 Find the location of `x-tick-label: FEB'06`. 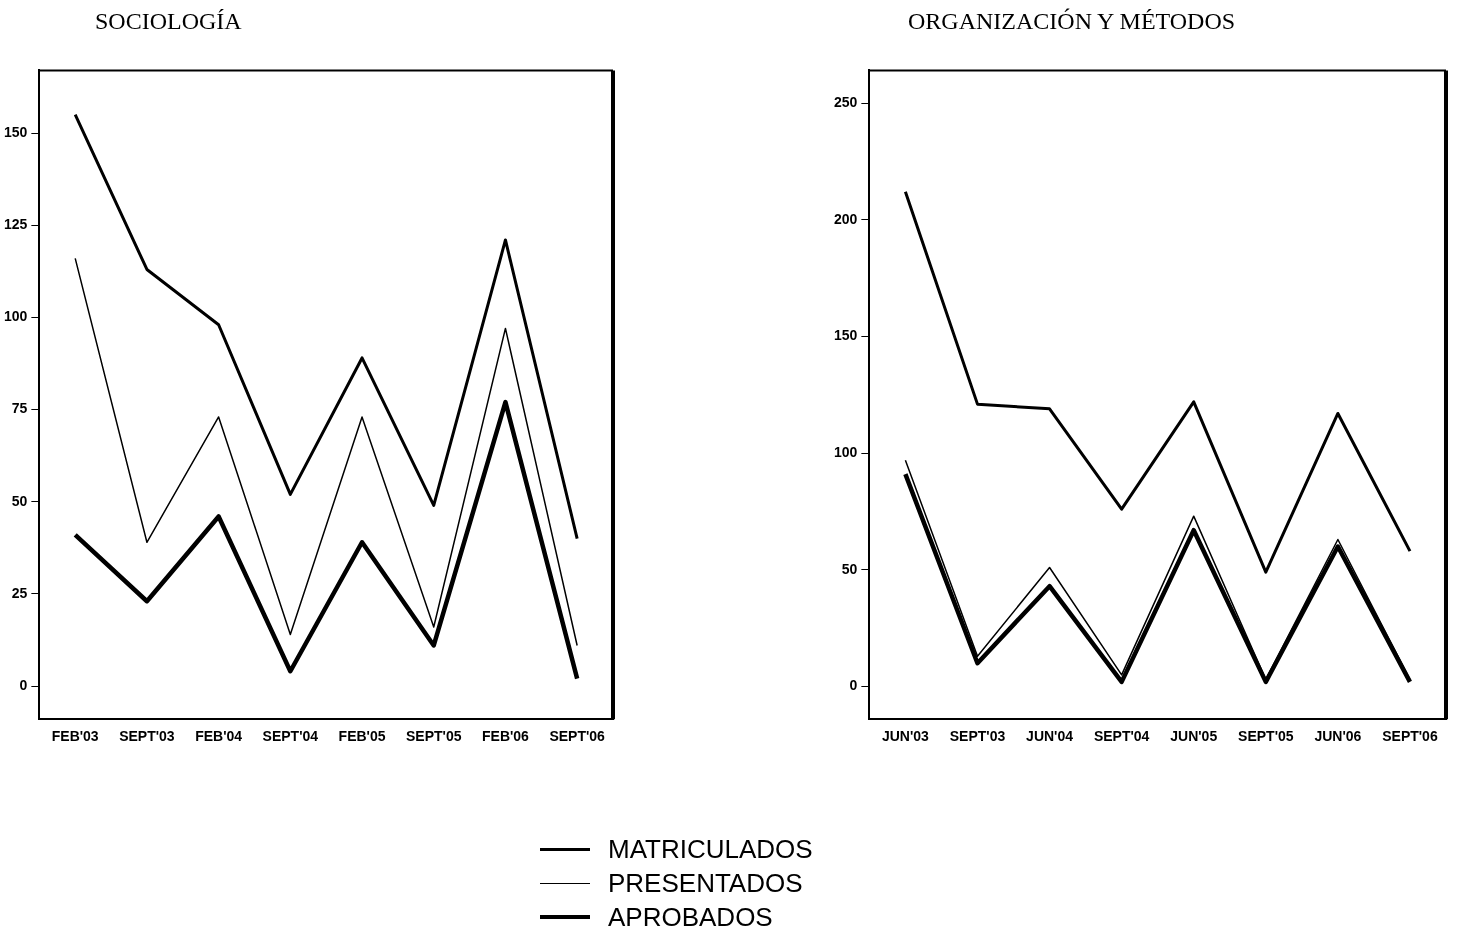

x-tick-label: FEB'06 is located at coordinates (505, 736).